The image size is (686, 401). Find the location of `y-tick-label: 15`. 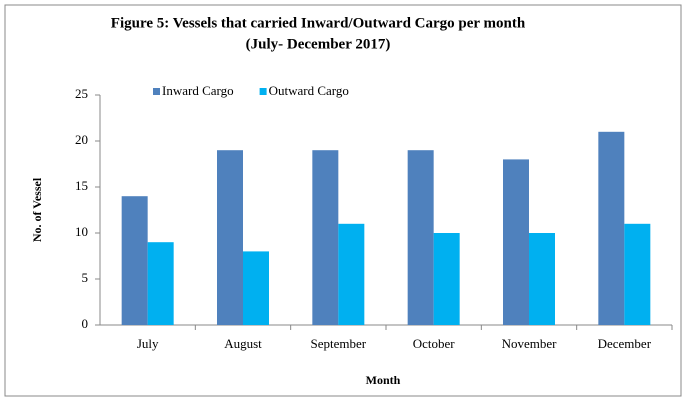

y-tick-label: 15 is located at coordinates (81, 185).